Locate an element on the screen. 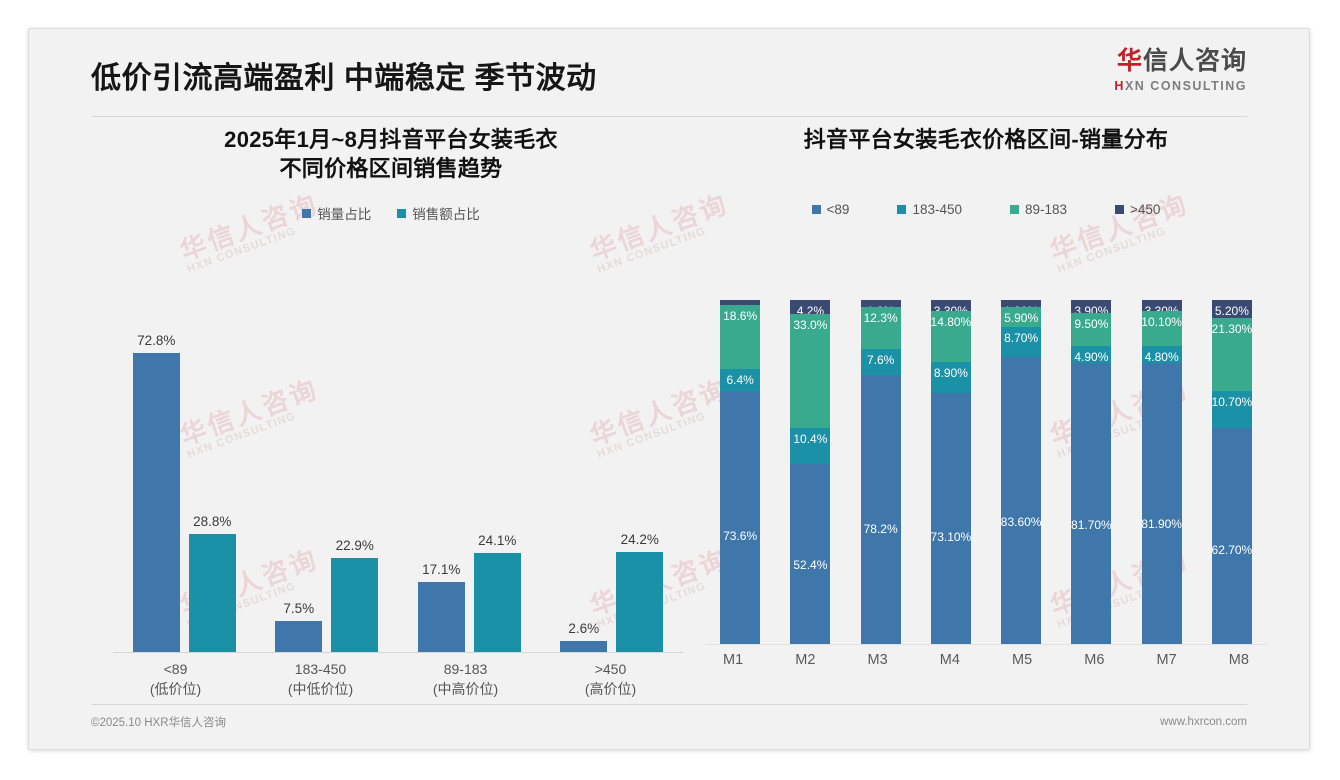 The width and height of the screenshot is (1340, 780). stack-segment: 83.60% is located at coordinates (1021, 500).